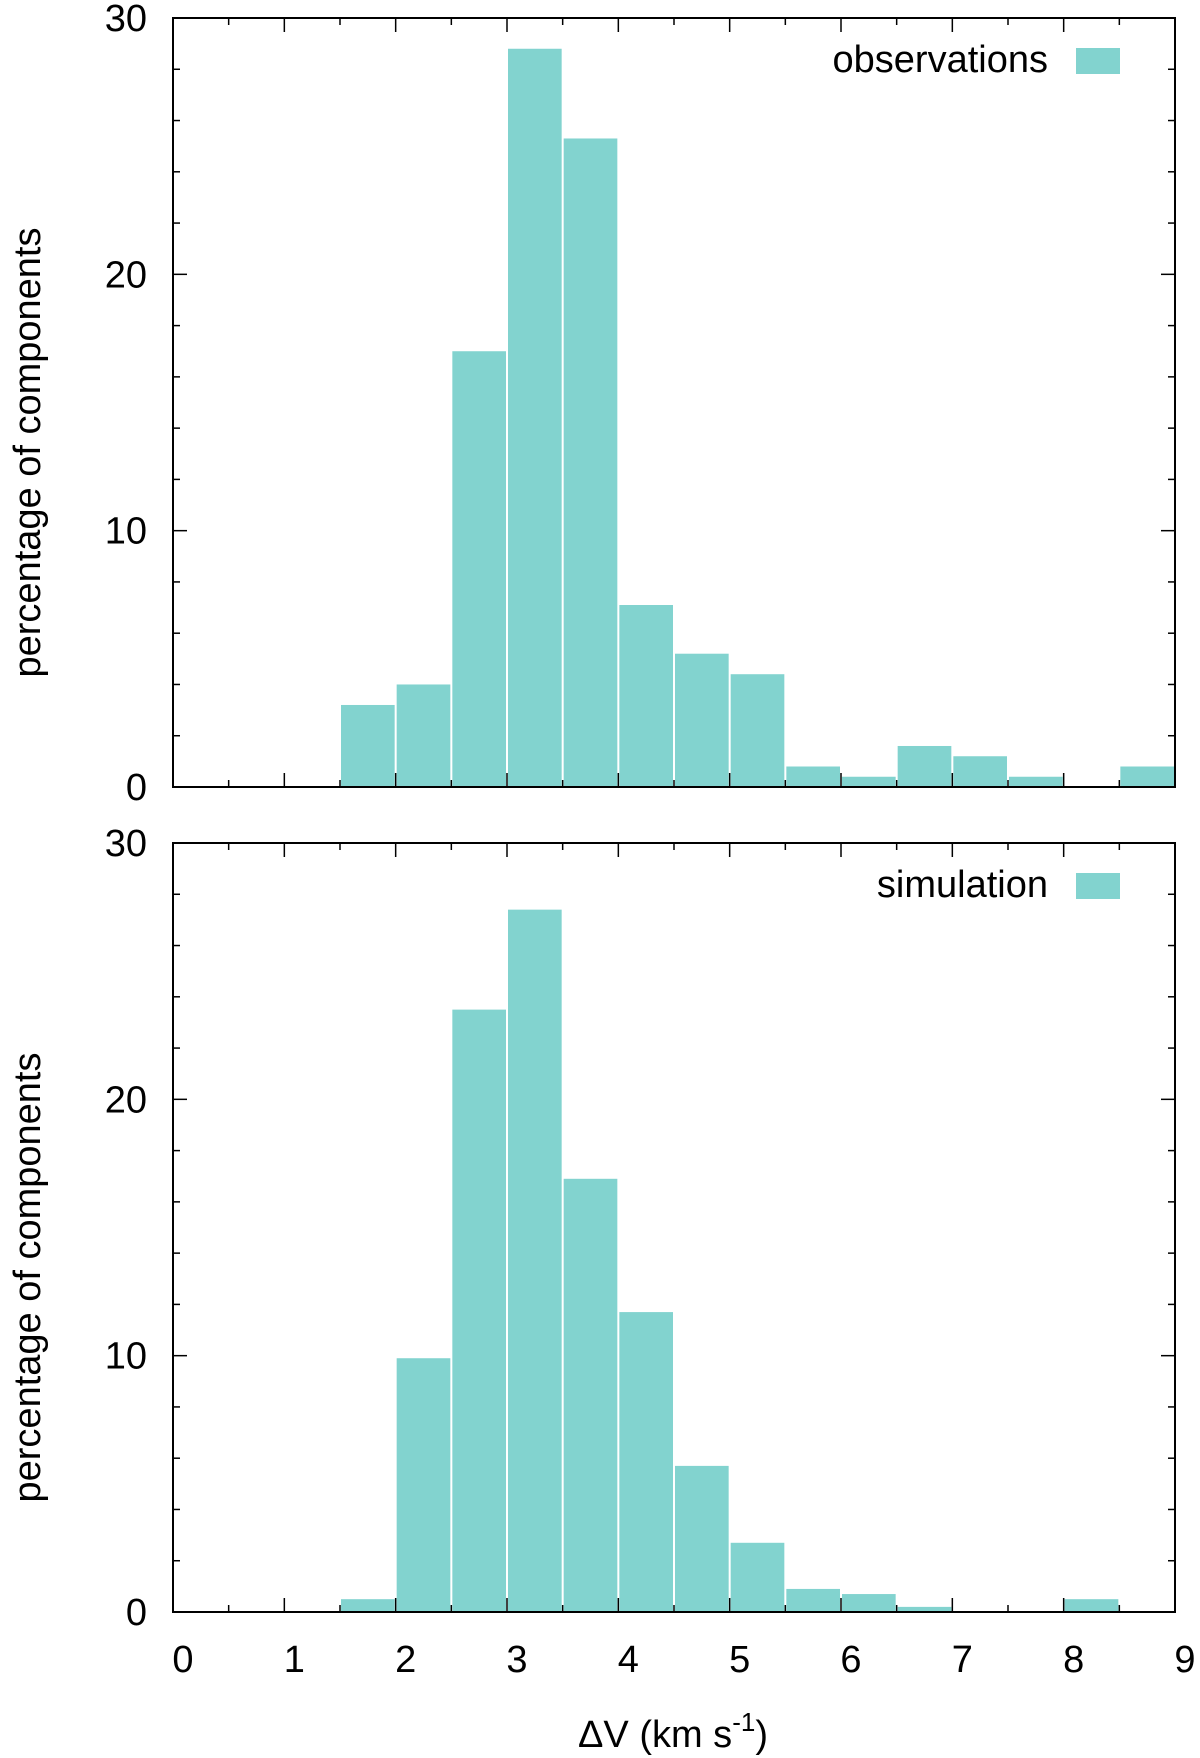  I want to click on x-tick-label: 8, so click(1073, 1660).